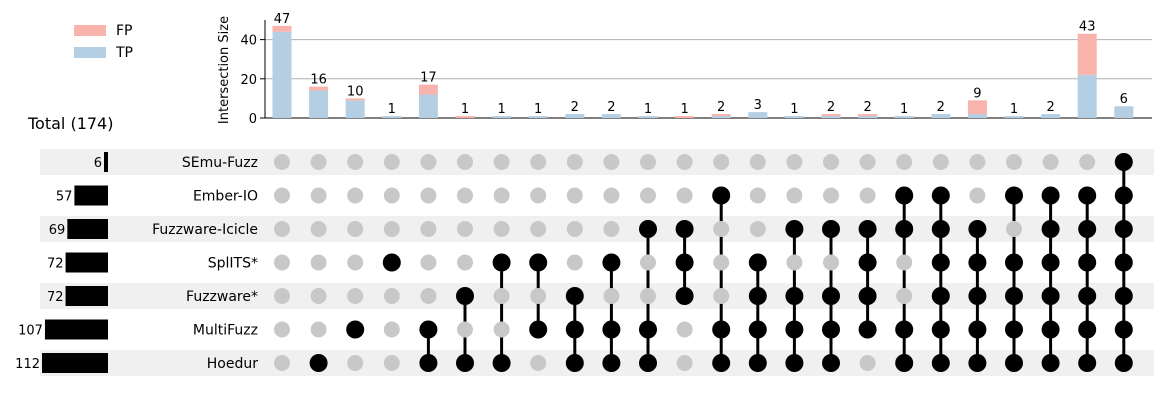 This screenshot has height=401, width=1163. What do you see at coordinates (103, 42) in the screenshot?
I see `legend: FP TP` at bounding box center [103, 42].